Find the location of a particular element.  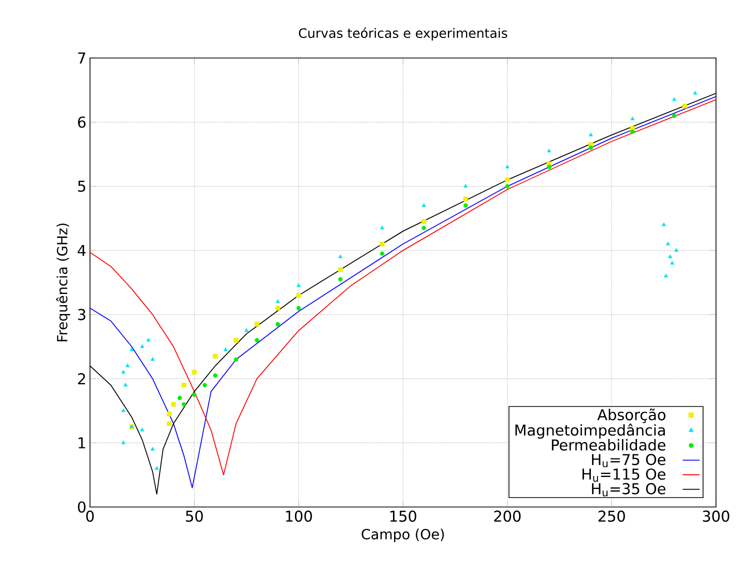

y-tick-label: 6 is located at coordinates (82, 122).